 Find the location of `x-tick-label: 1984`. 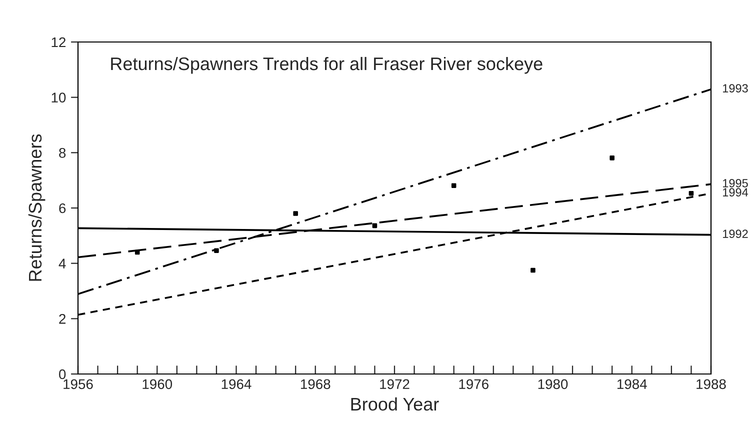

x-tick-label: 1984 is located at coordinates (632, 384).